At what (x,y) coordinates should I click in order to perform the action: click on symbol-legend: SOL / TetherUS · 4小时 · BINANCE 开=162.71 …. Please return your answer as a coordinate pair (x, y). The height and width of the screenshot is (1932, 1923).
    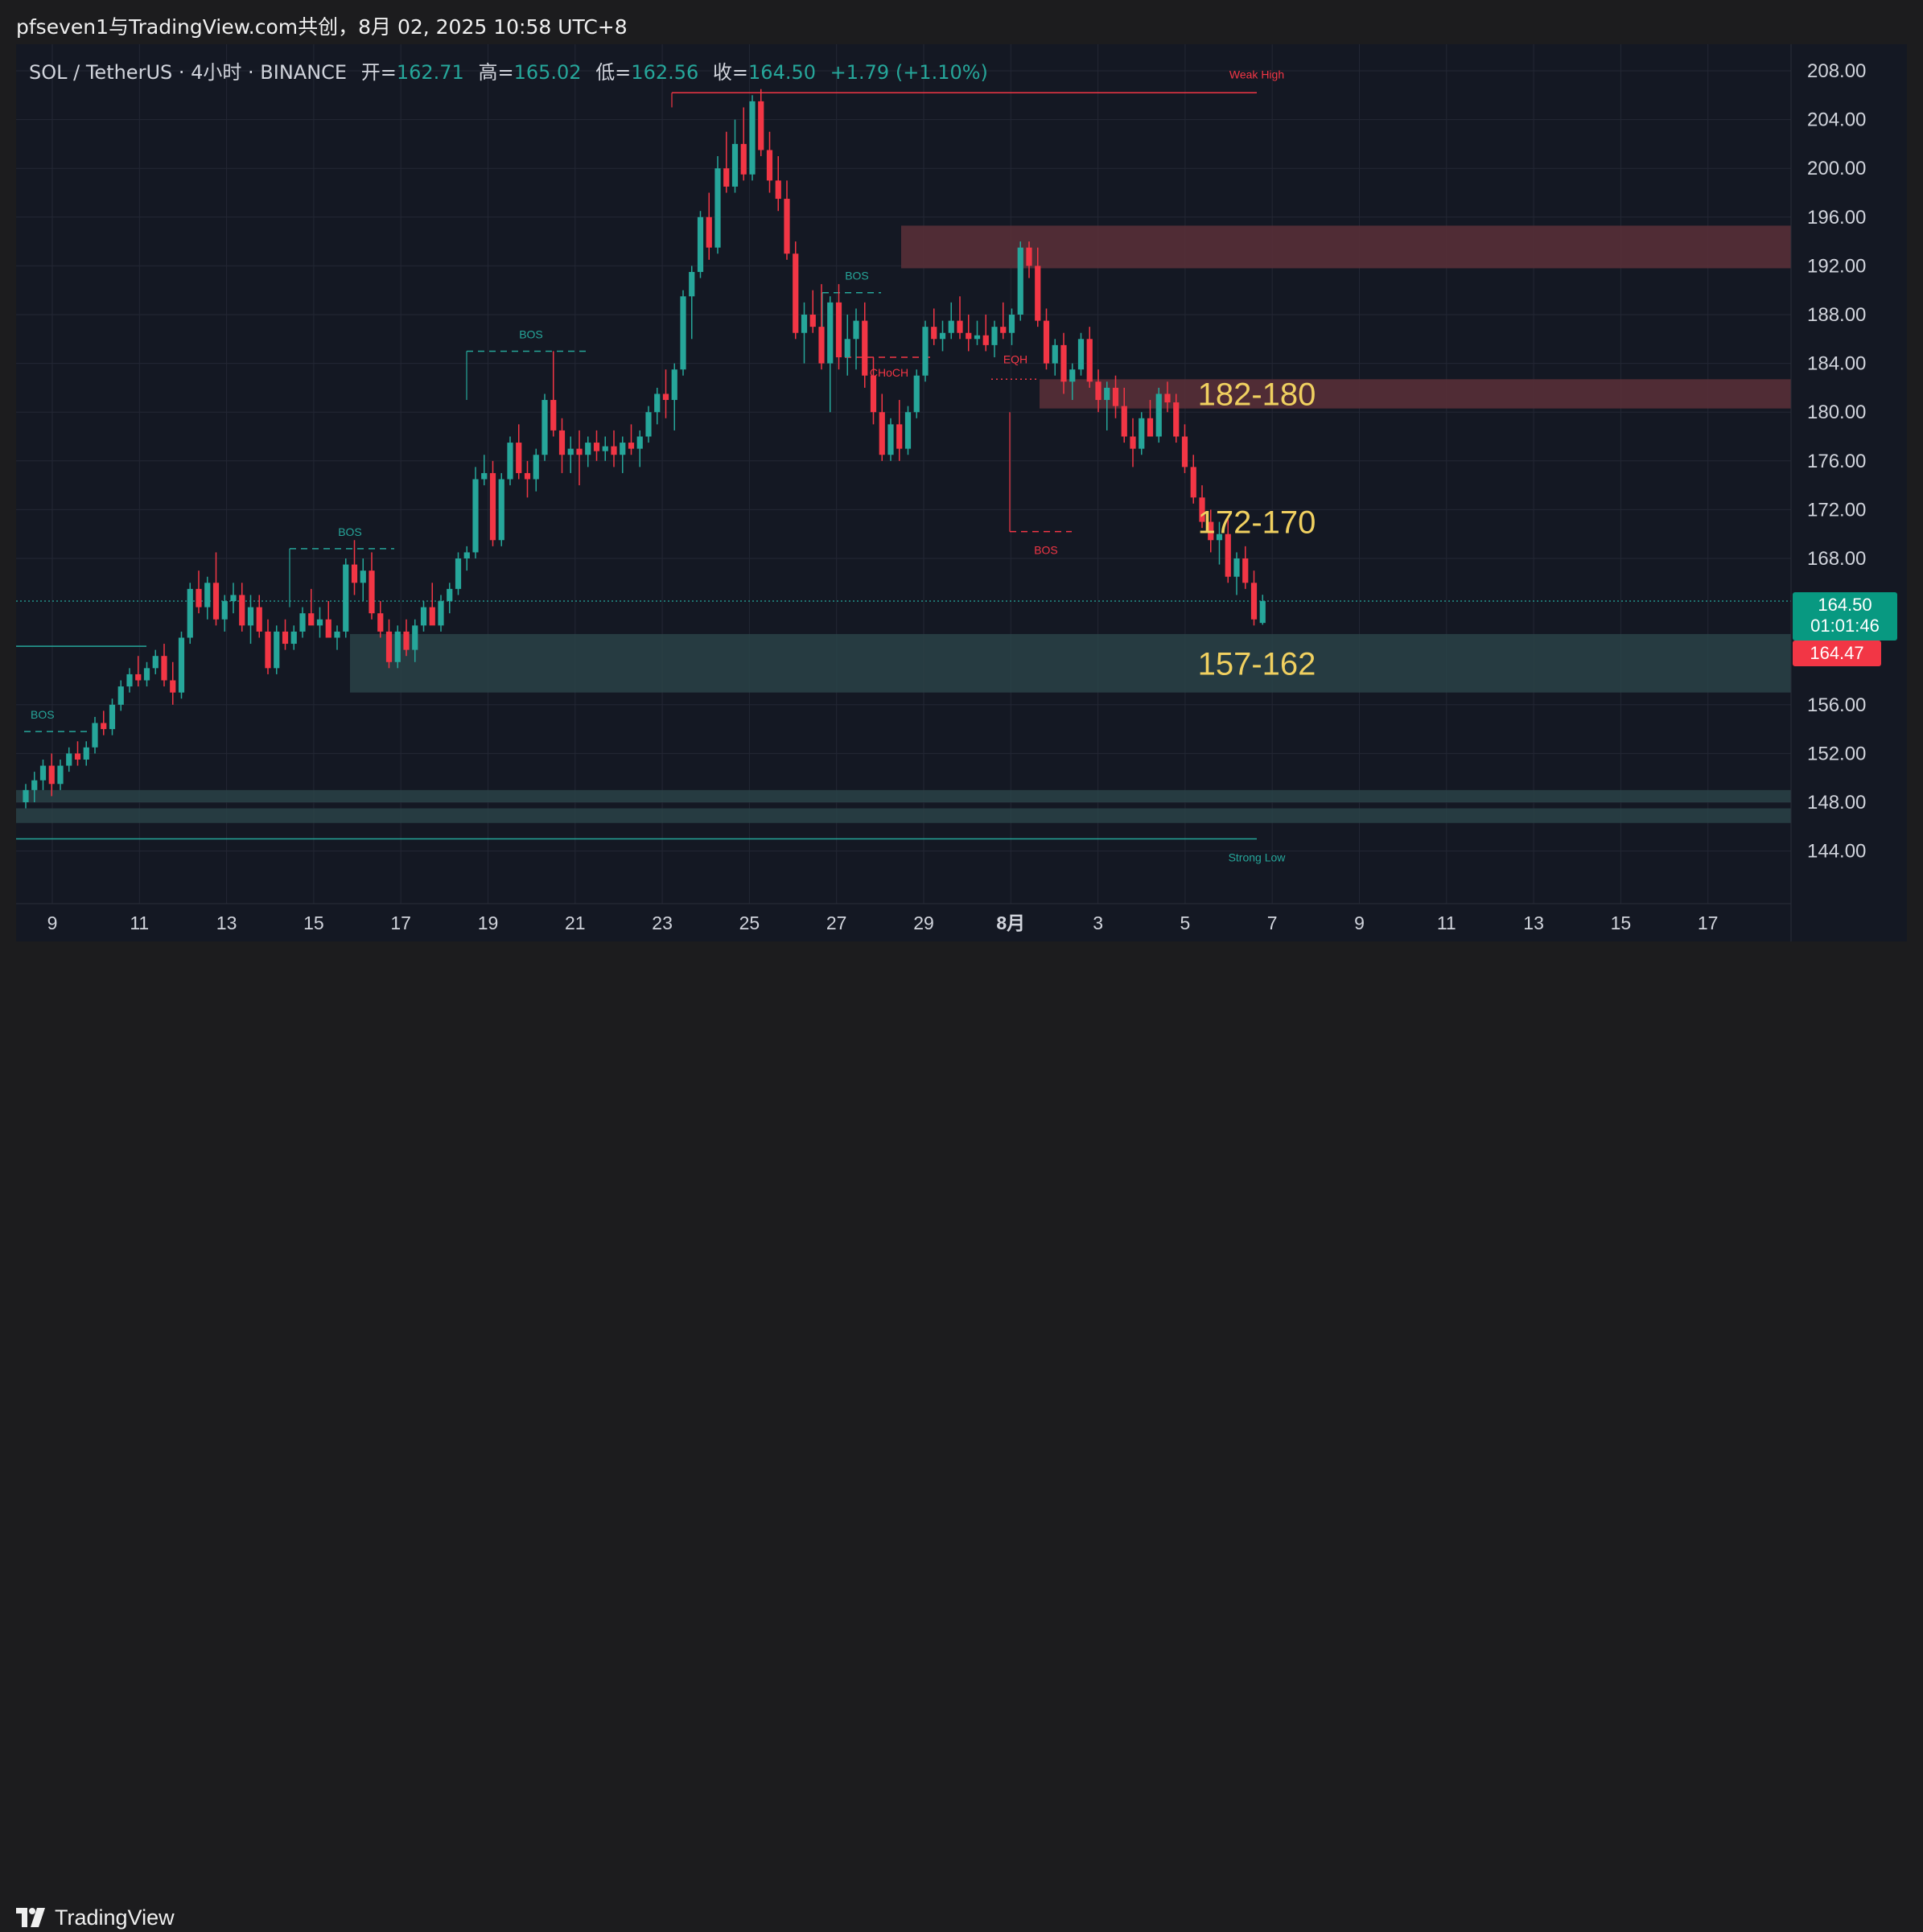
    Looking at the image, I should click on (508, 70).